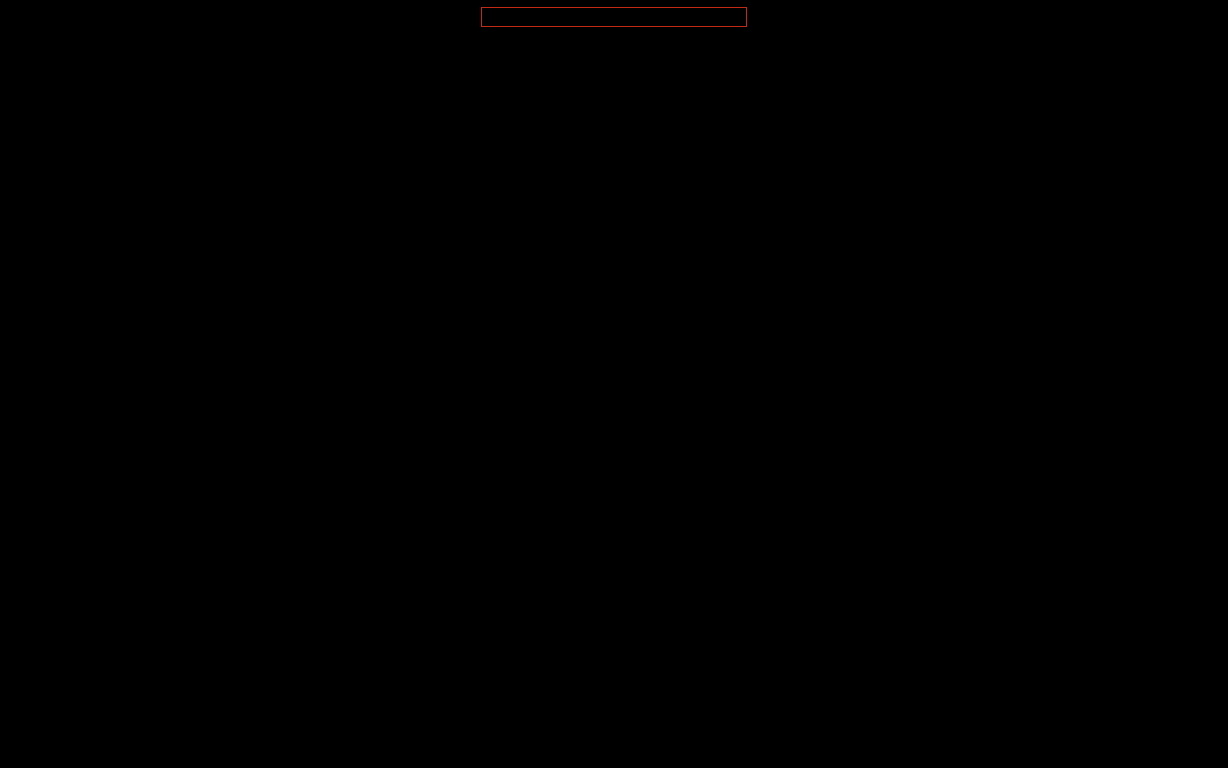 This screenshot has height=768, width=1228. Describe the element at coordinates (614, 17) in the screenshot. I see `colorbar-gradient` at that location.